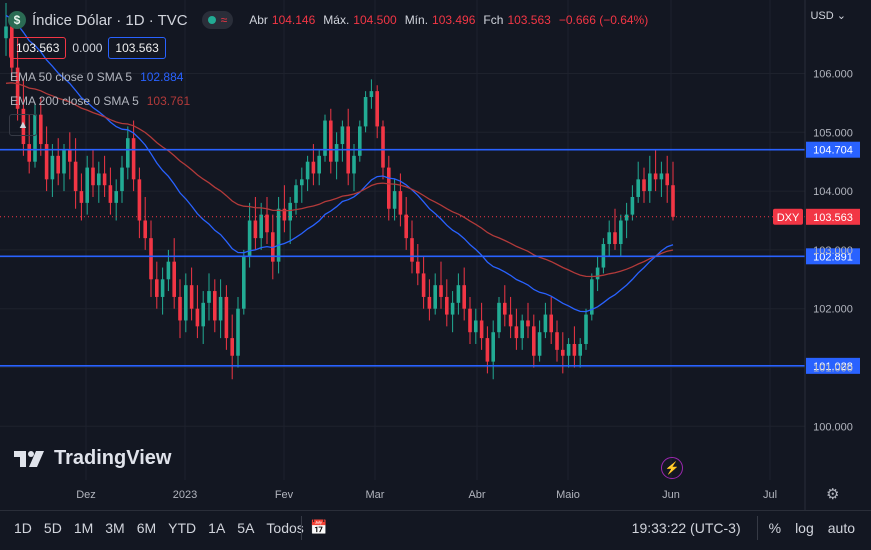 The width and height of the screenshot is (871, 550). I want to click on calendar-range-icon: 📅, so click(319, 527).